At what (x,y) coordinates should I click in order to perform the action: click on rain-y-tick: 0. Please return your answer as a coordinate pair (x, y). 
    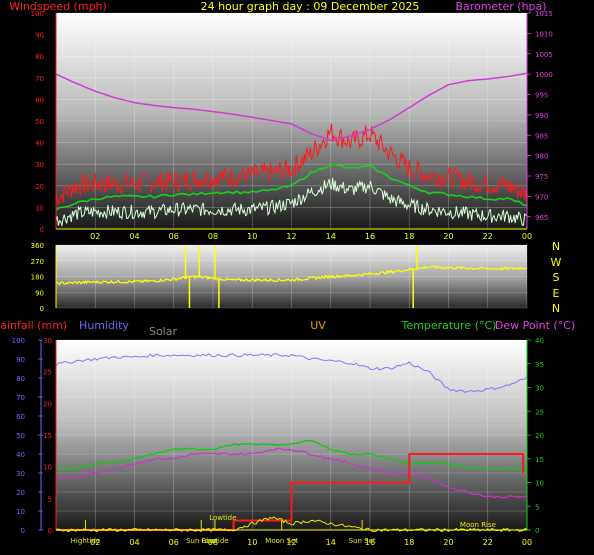
    Looking at the image, I should click on (50, 531).